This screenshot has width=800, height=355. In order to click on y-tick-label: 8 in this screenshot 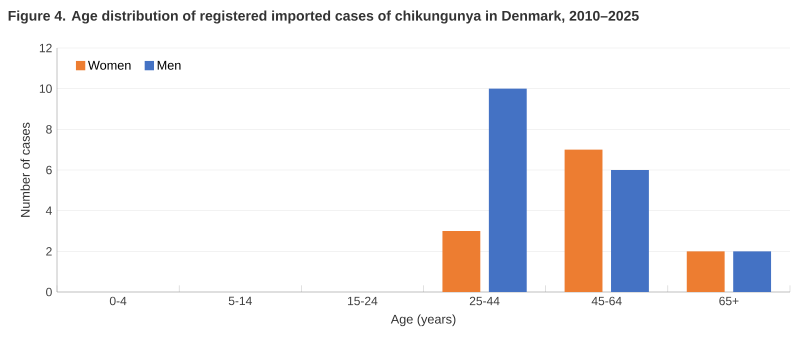, I will do `click(49, 129)`.